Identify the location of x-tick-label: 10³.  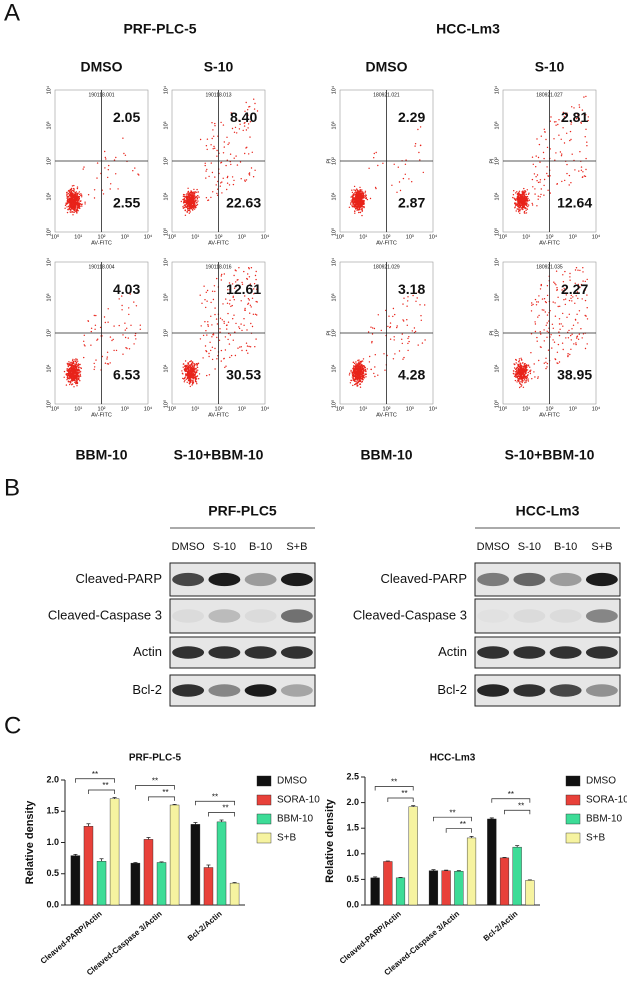
(125, 237).